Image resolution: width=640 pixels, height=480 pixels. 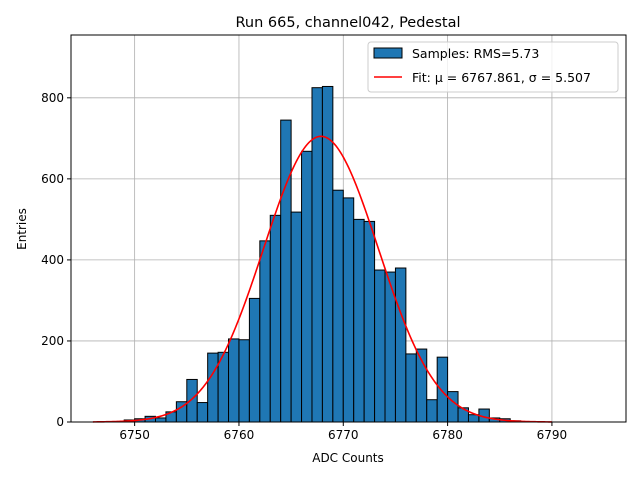 What do you see at coordinates (475, 53) in the screenshot?
I see `legend-label-histogram: Samples: RMS=5.73` at bounding box center [475, 53].